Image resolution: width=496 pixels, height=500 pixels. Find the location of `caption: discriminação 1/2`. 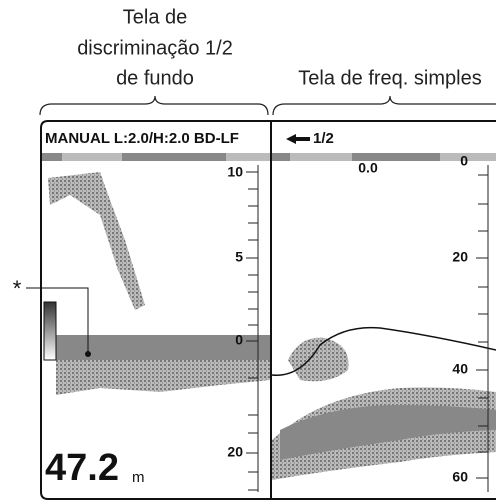

caption: discriminação 1/2 is located at coordinates (155, 48).